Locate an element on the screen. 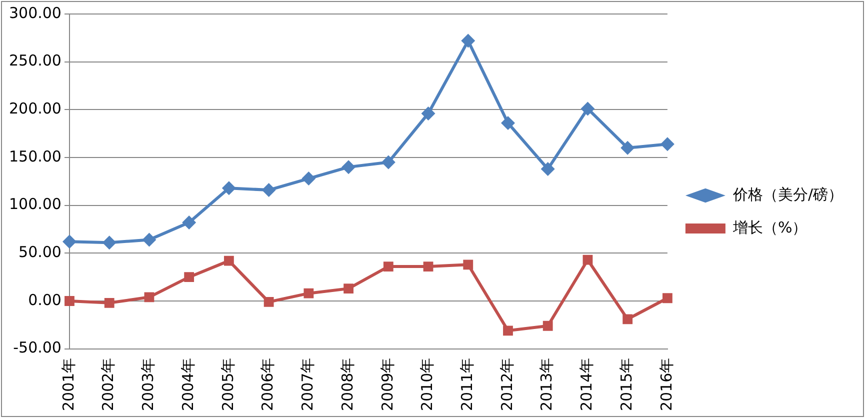  x-tick-label: 2004年 is located at coordinates (187, 385).